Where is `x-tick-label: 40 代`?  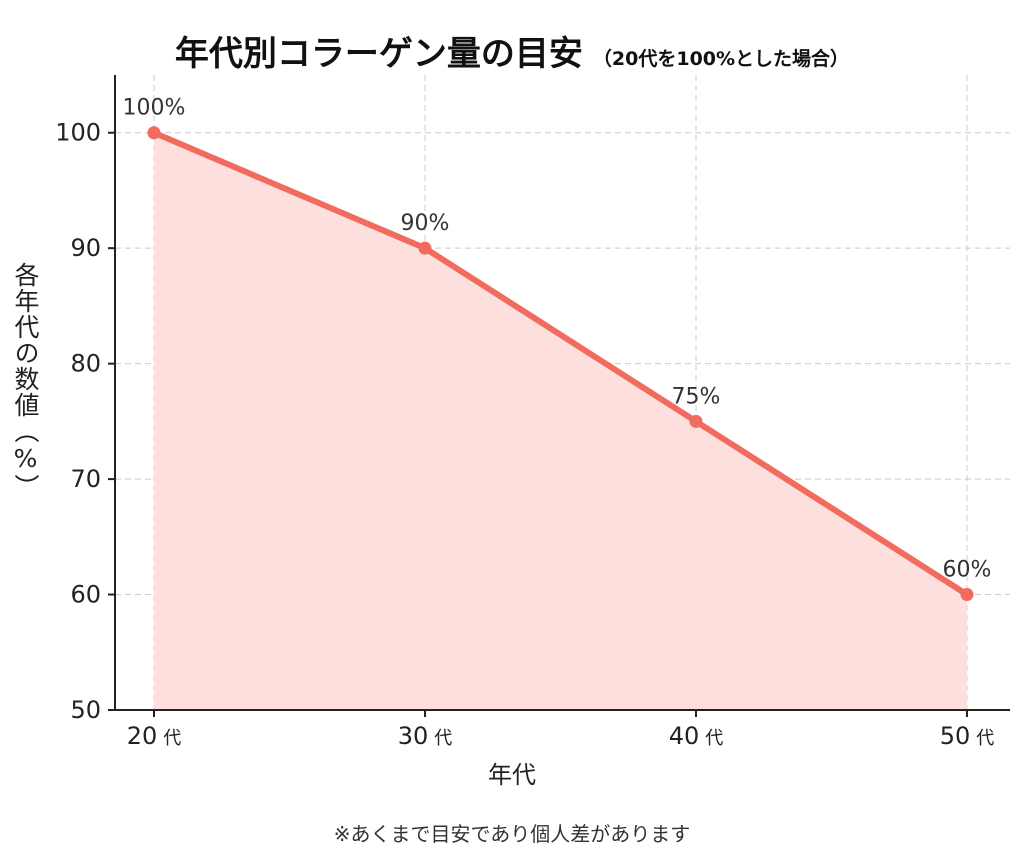
x-tick-label: 40 代 is located at coordinates (696, 736).